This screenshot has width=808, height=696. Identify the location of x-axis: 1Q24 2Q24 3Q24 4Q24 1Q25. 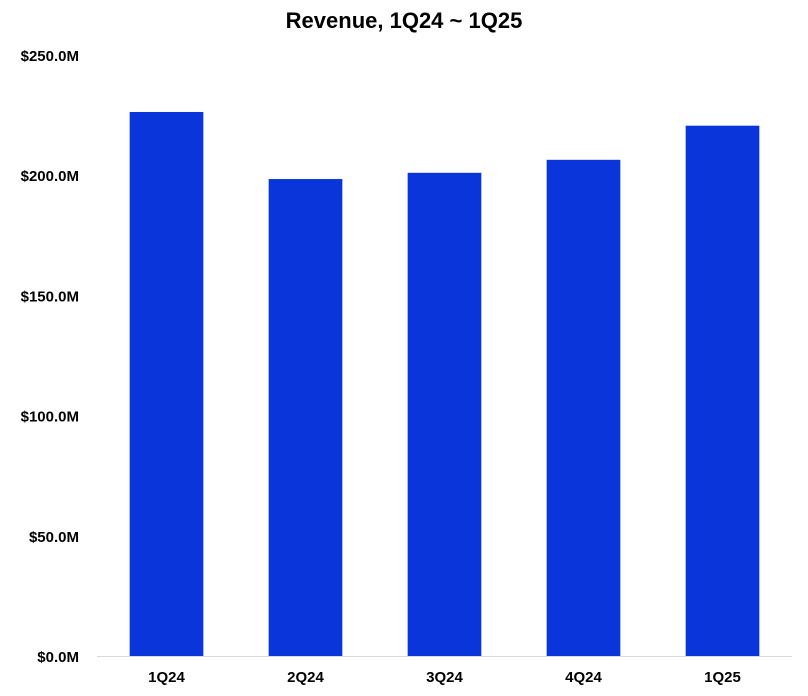
(444, 677).